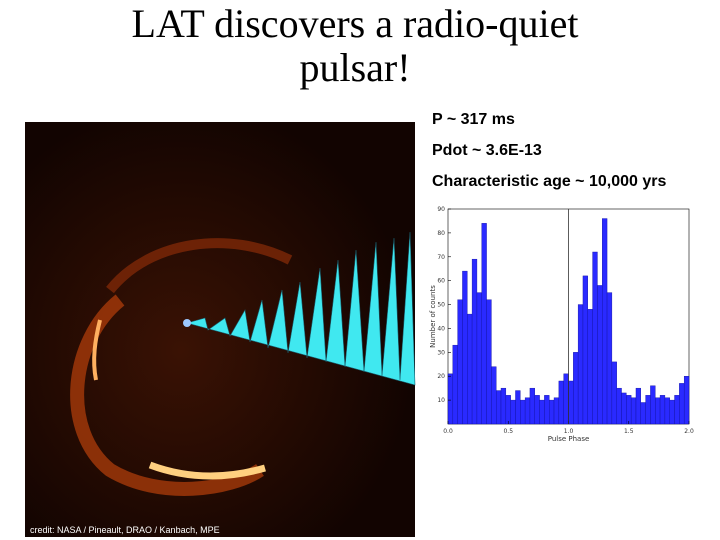  I want to click on bullet: P ~ 317 ms, so click(473, 119).